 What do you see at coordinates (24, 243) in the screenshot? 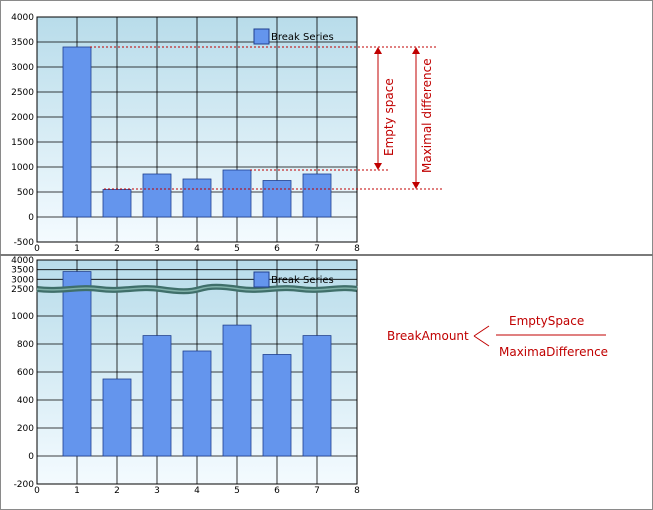
I see `y-tick-label: -500` at bounding box center [24, 243].